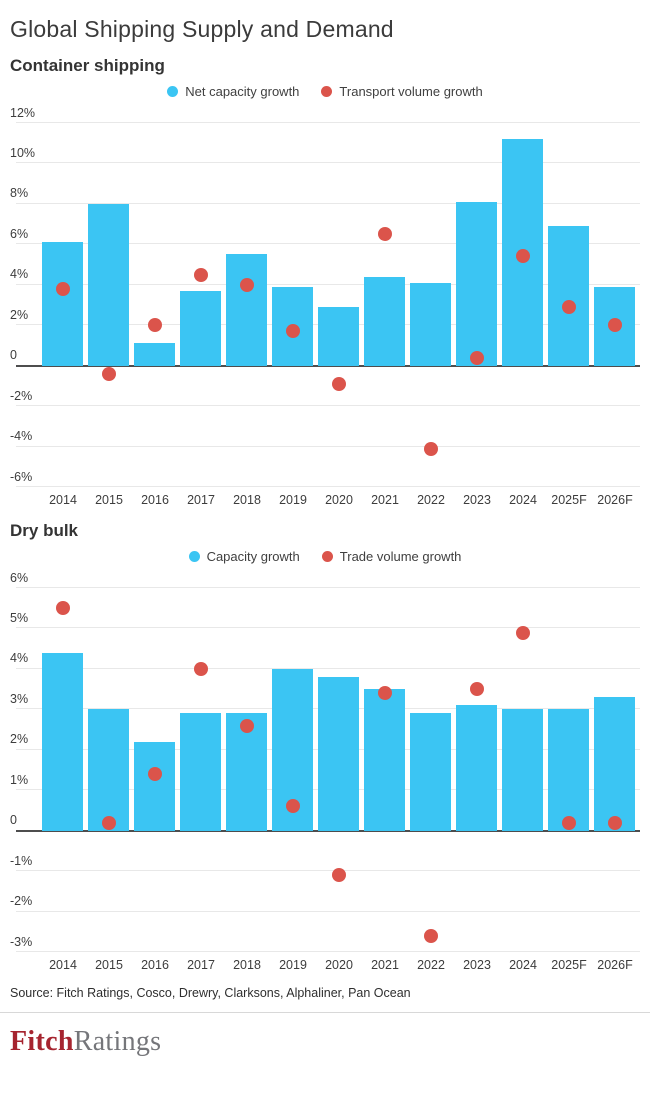  Describe the element at coordinates (19, 193) in the screenshot. I see `y-tick-label: 8%` at that location.